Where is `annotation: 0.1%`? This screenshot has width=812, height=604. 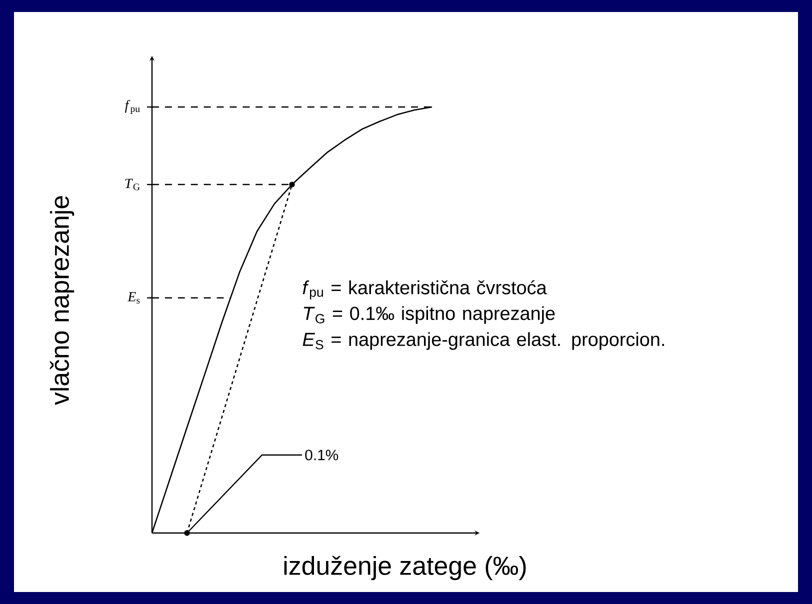
annotation: 0.1% is located at coordinates (321, 455).